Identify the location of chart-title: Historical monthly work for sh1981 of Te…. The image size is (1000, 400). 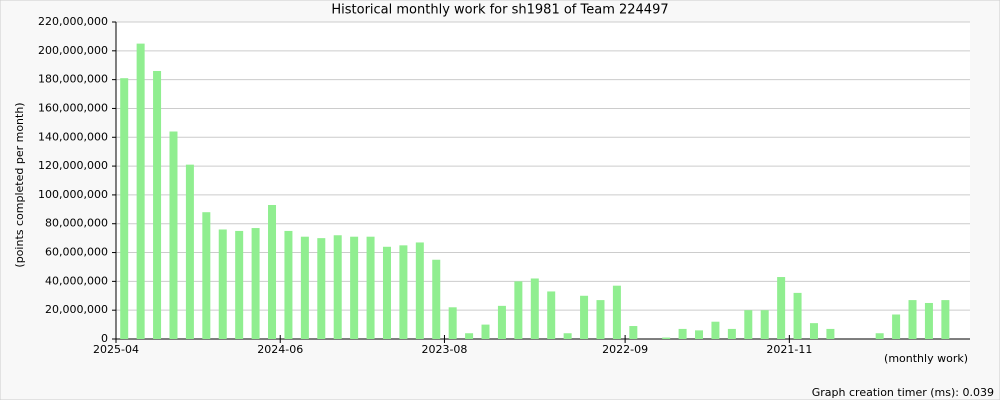
(499, 10).